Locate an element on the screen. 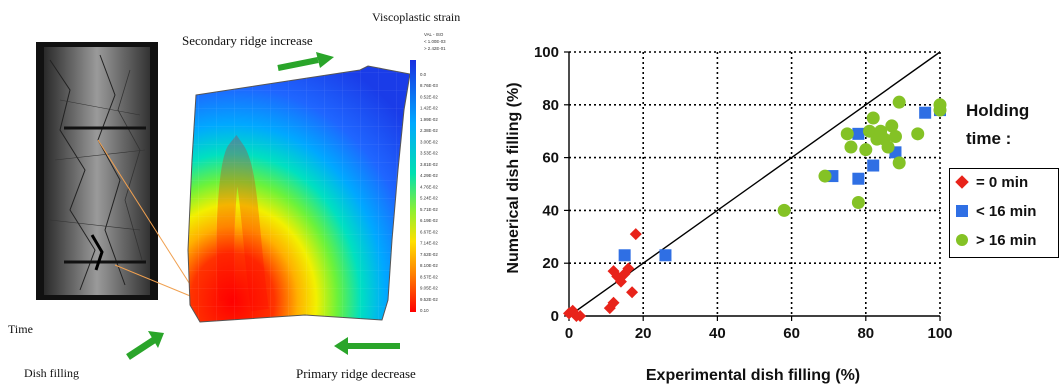 The image size is (1060, 392). y-tick-label: 100 is located at coordinates (546, 52).